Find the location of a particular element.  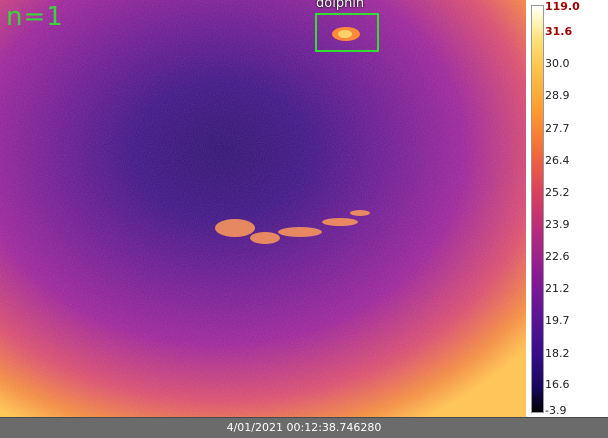

colorbar-tick: 23.9 is located at coordinates (557, 224).